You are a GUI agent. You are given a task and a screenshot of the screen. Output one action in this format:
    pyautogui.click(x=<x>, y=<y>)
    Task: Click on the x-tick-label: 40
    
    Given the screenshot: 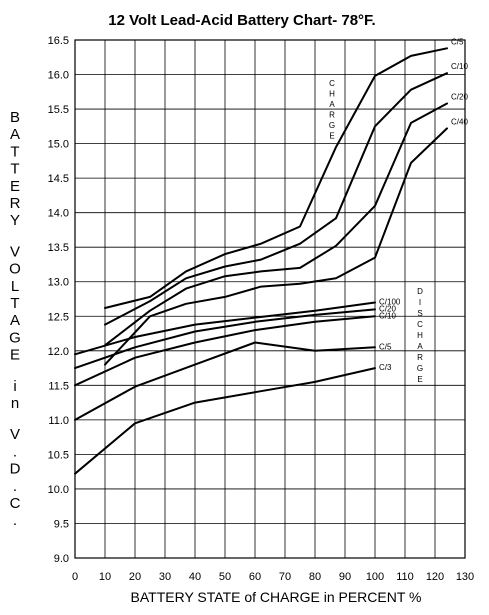 What is the action you would take?
    pyautogui.click(x=195, y=577)
    